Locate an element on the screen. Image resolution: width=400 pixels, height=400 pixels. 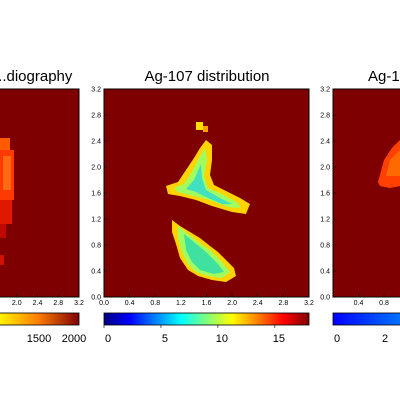
panel-ag107-y-ticks: 0.0 0.4 0.8 1.2 1.6 2.0 2.4 2.8 3.2 is located at coordinates (99, 194).